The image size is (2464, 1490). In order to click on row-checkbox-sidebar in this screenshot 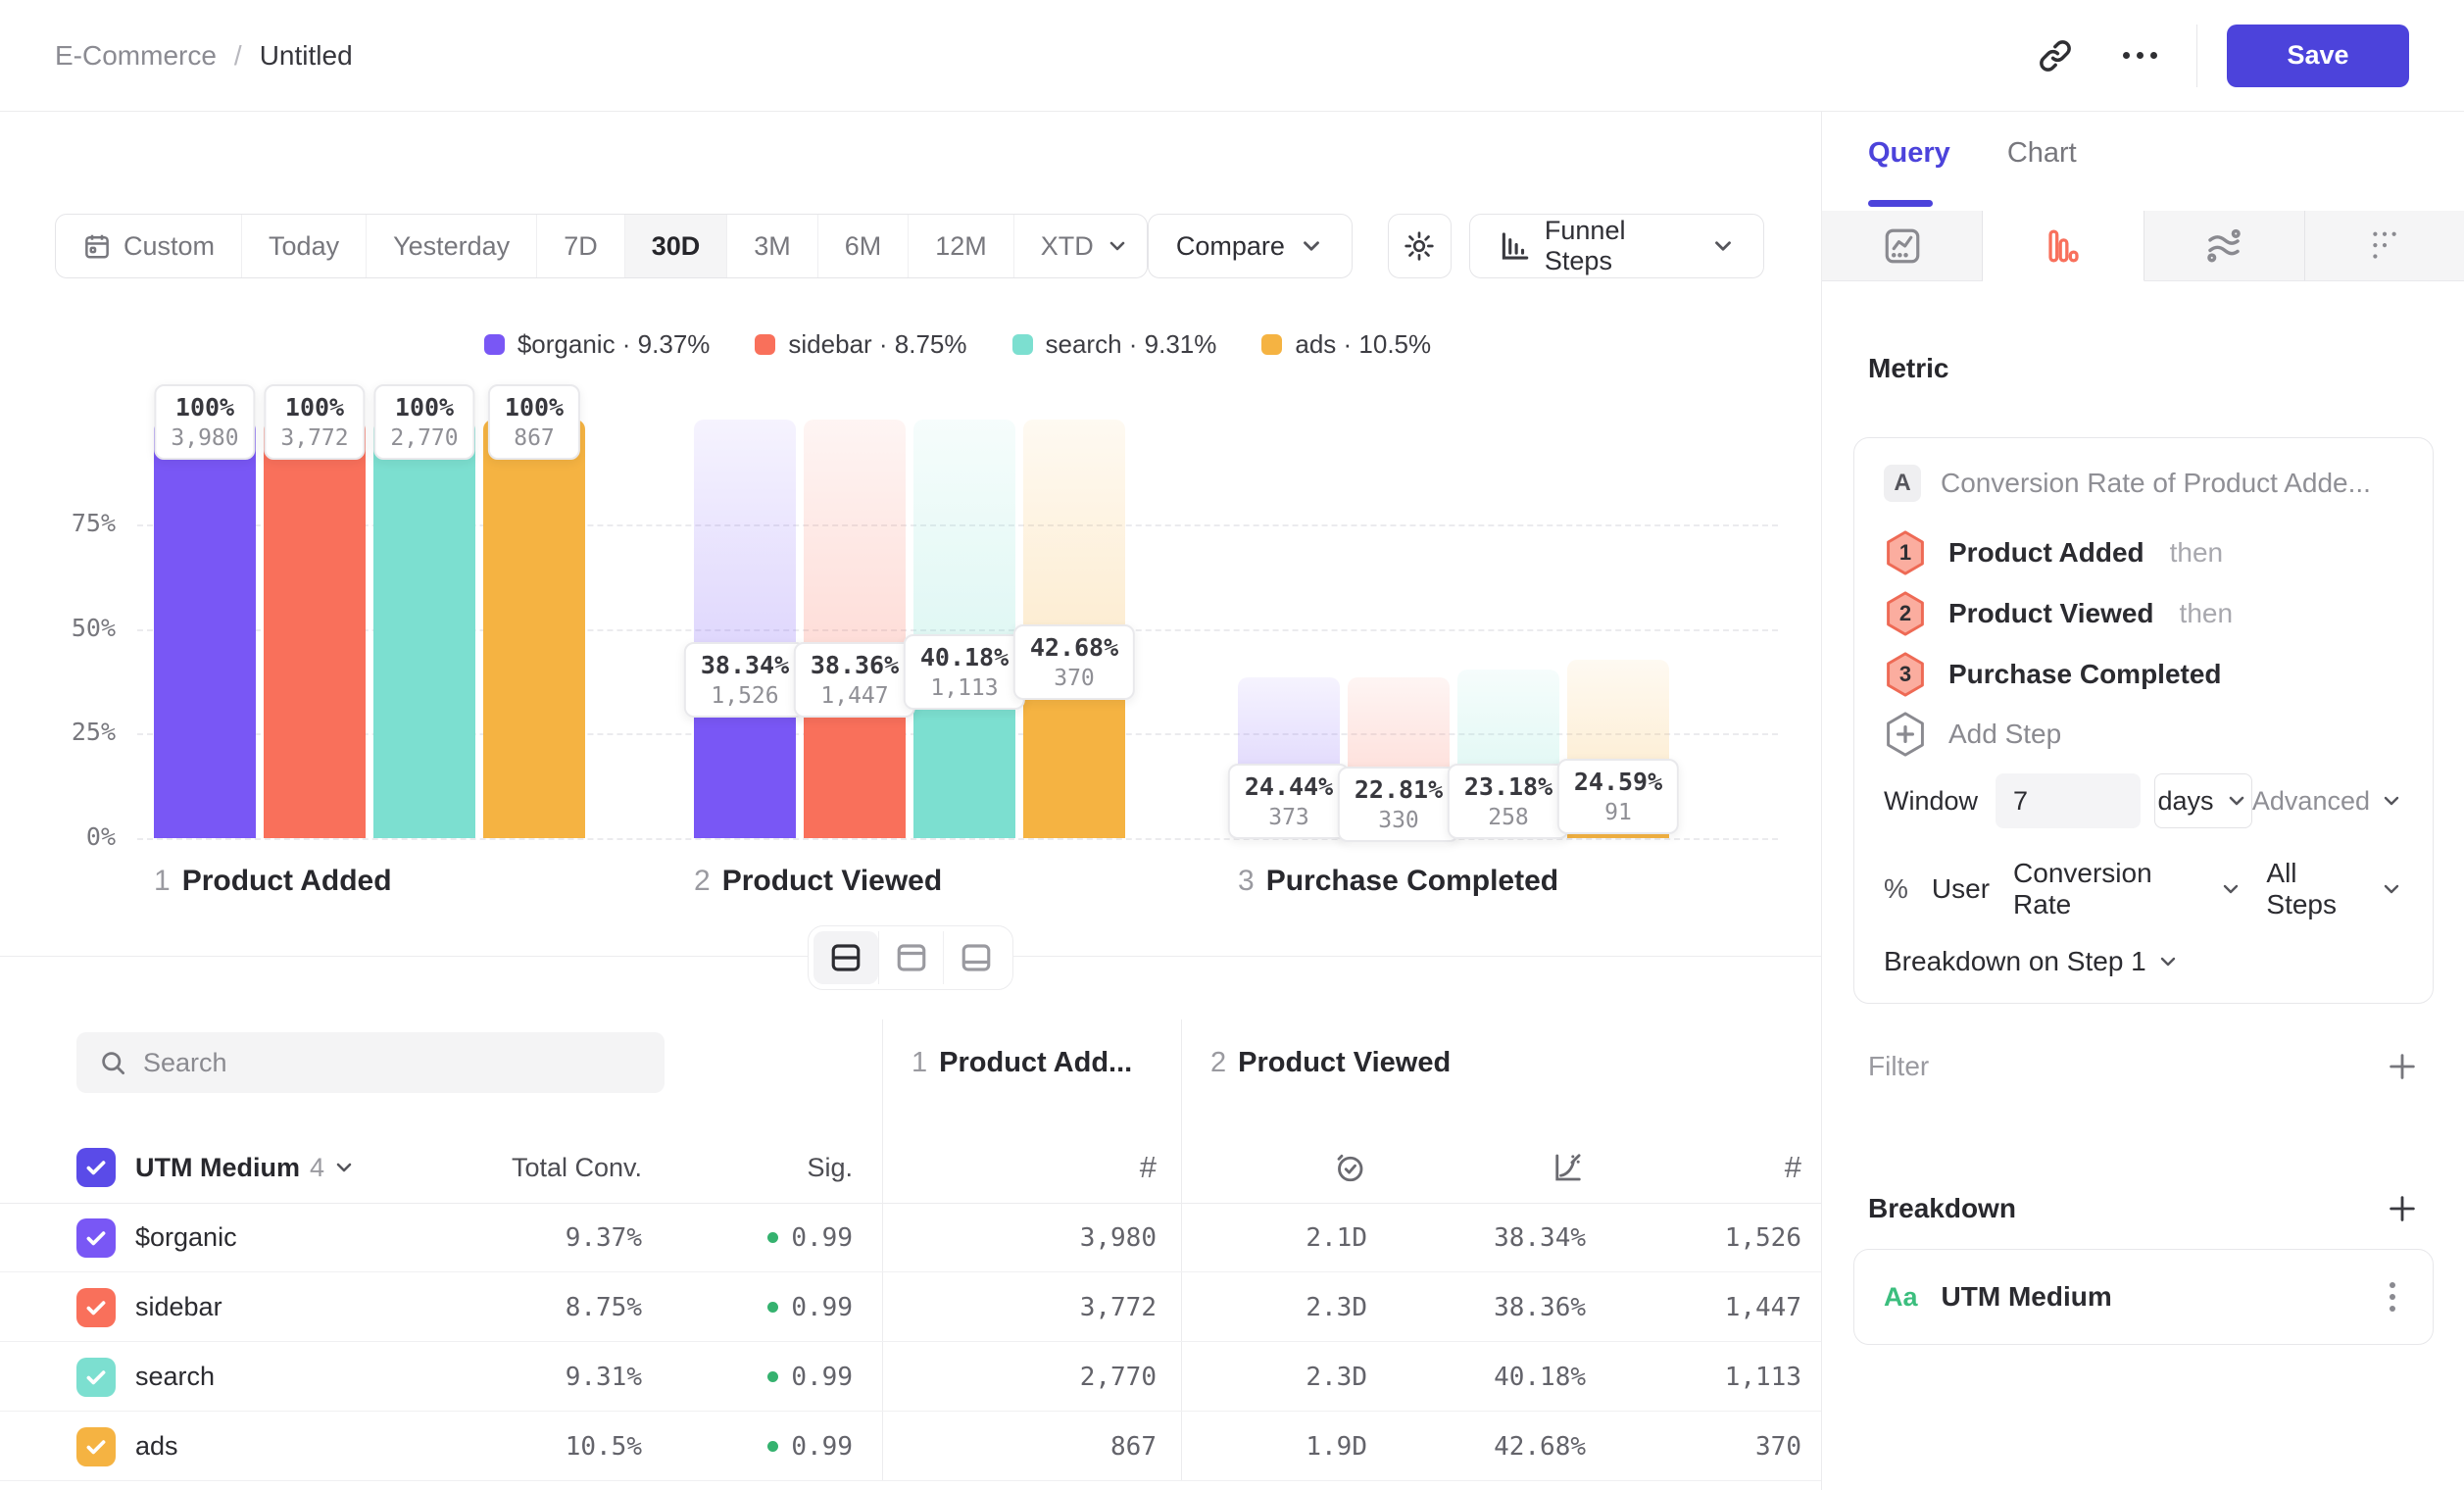, I will do `click(96, 1307)`.